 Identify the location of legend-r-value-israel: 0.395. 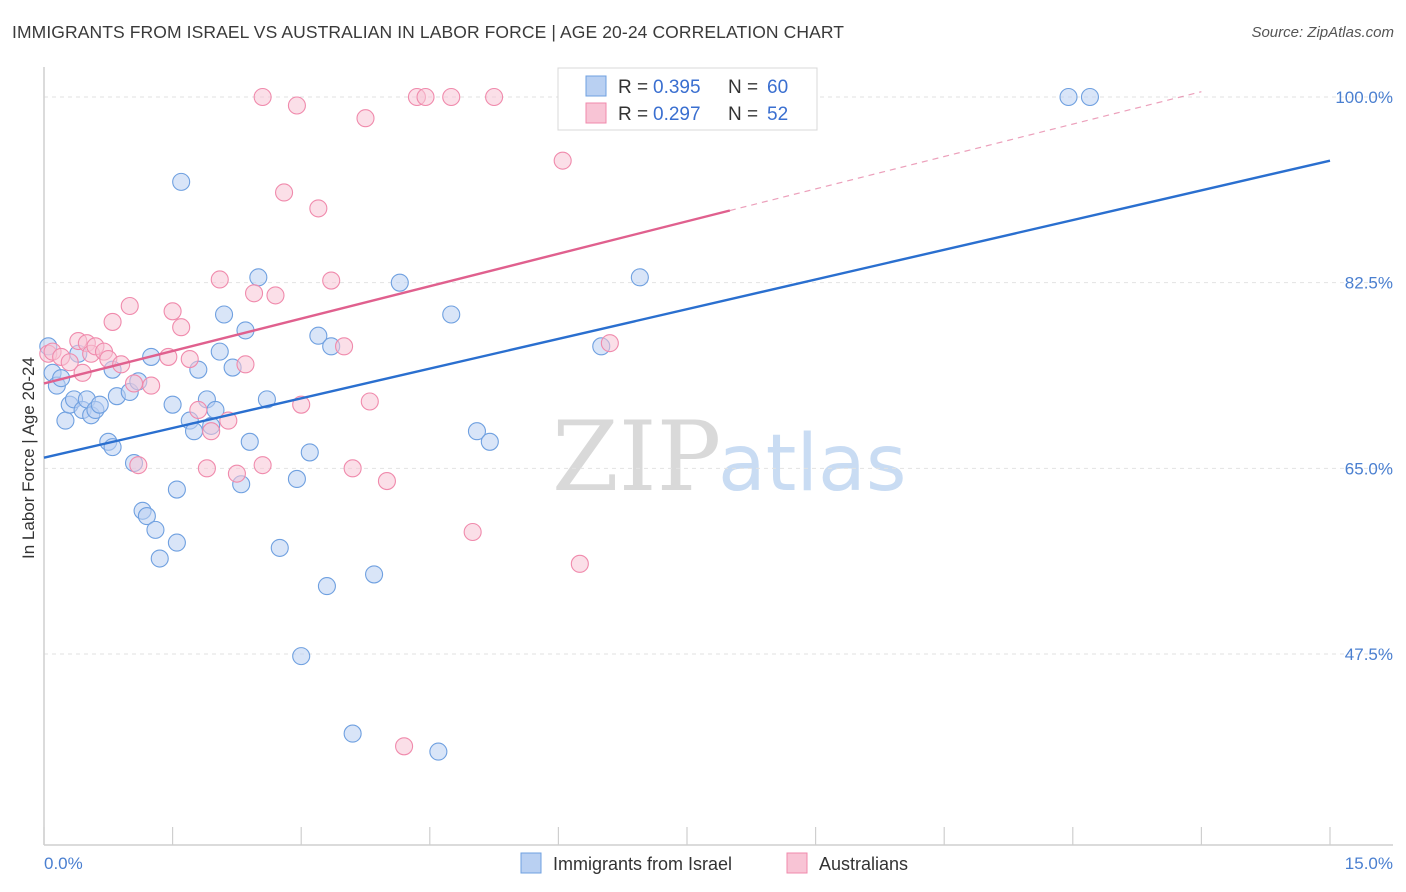
(677, 87).